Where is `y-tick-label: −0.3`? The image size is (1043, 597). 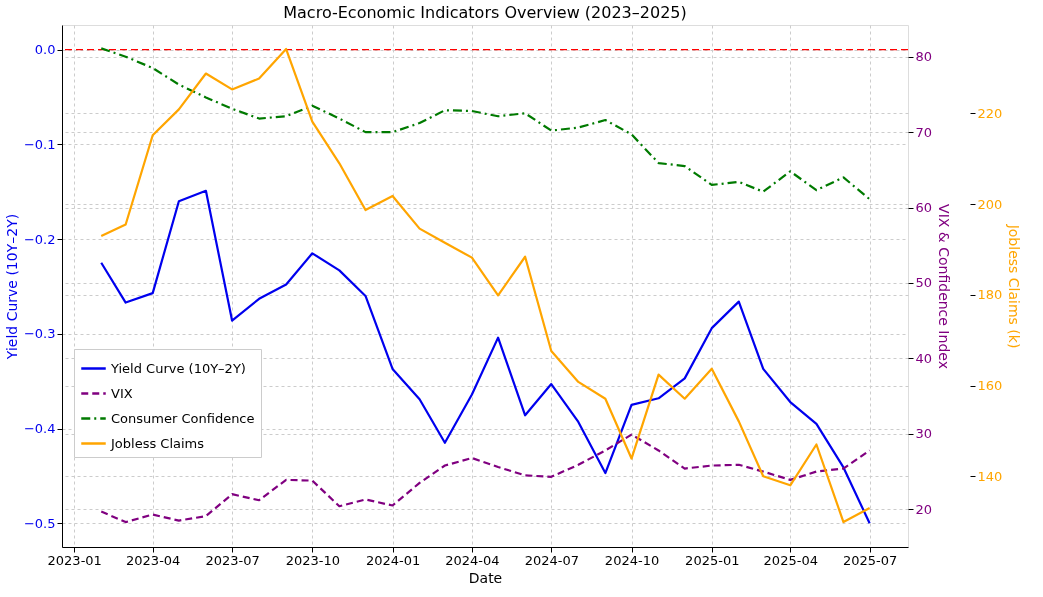 y-tick-label: −0.3 is located at coordinates (39, 334).